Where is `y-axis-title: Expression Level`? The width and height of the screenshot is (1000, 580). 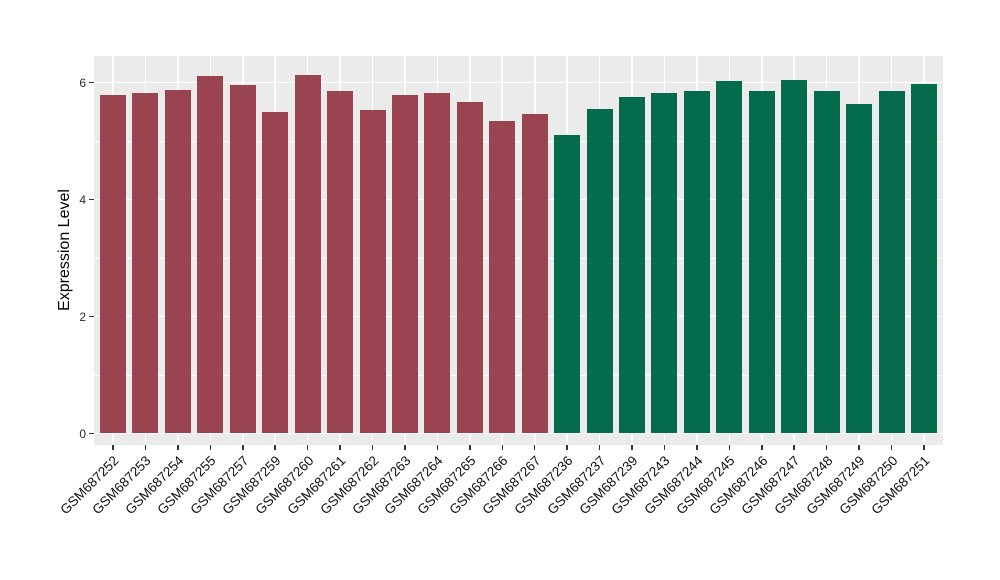 y-axis-title: Expression Level is located at coordinates (64, 250).